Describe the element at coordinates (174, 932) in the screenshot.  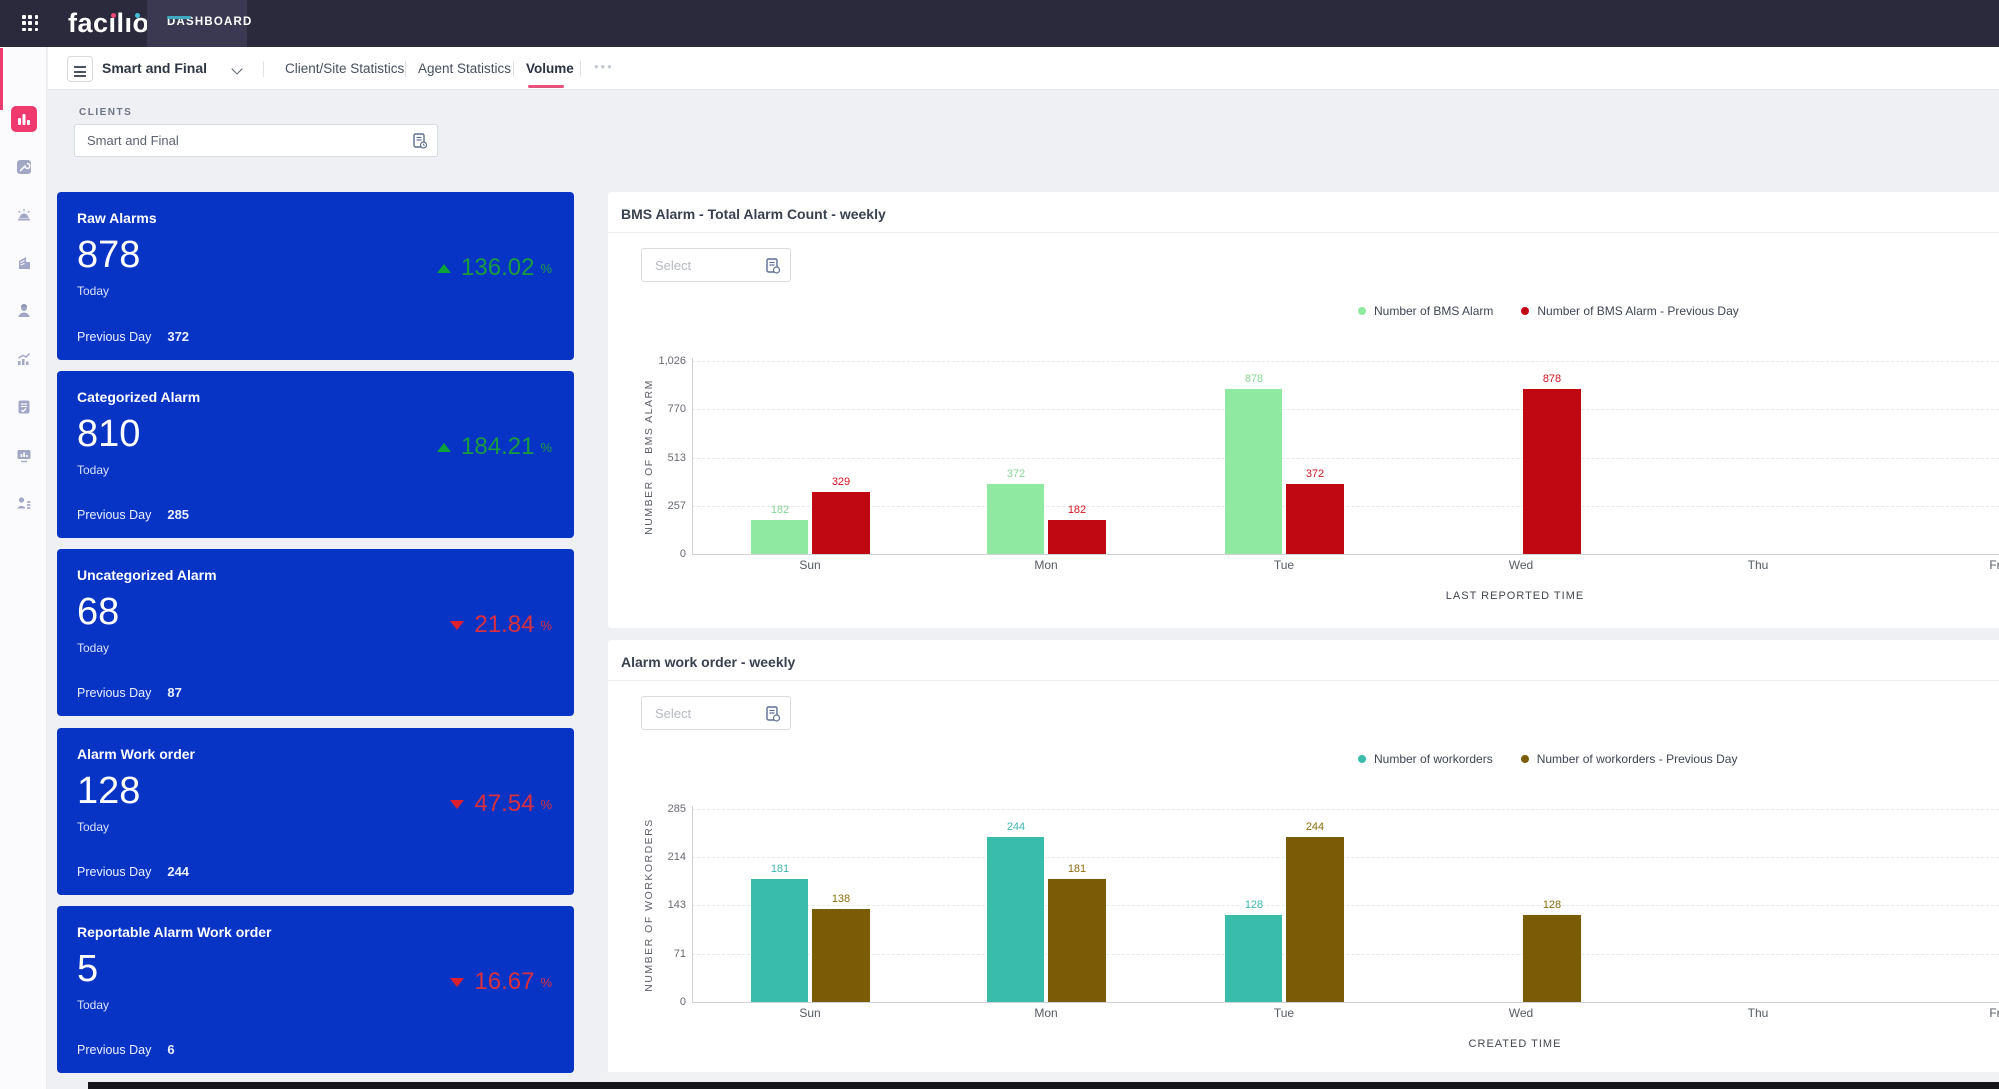
I see `kpi-title: Reportable Alarm Work order` at that location.